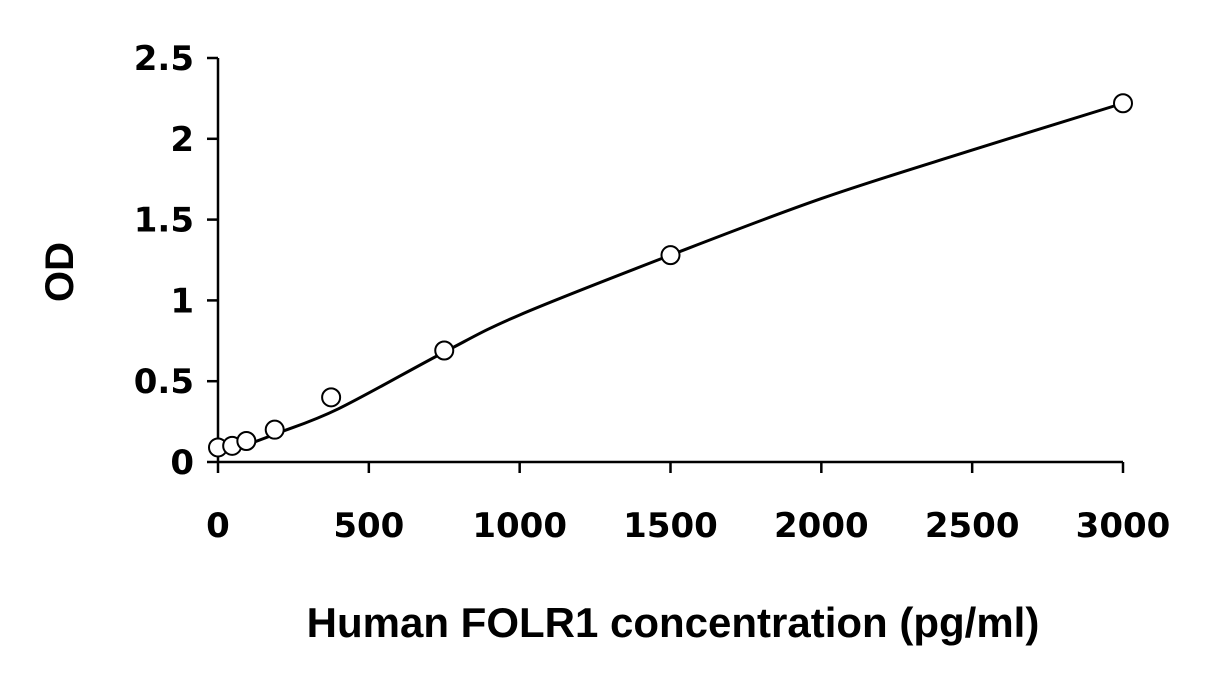 This screenshot has width=1222, height=693. What do you see at coordinates (218, 526) in the screenshot?
I see `x-tick-label: 0` at bounding box center [218, 526].